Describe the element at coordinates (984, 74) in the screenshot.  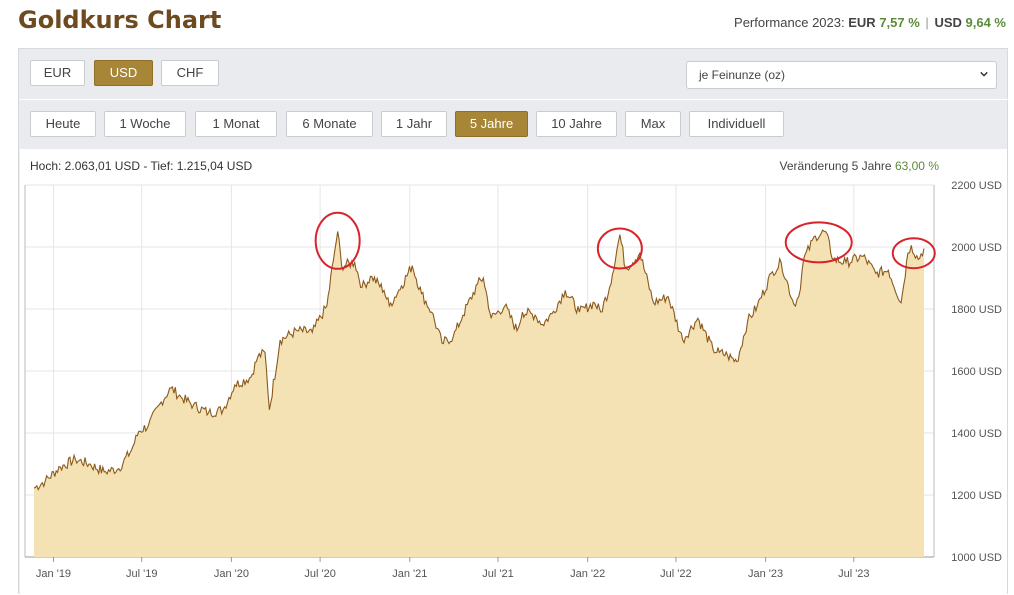
I see `chevron-down-icon` at that location.